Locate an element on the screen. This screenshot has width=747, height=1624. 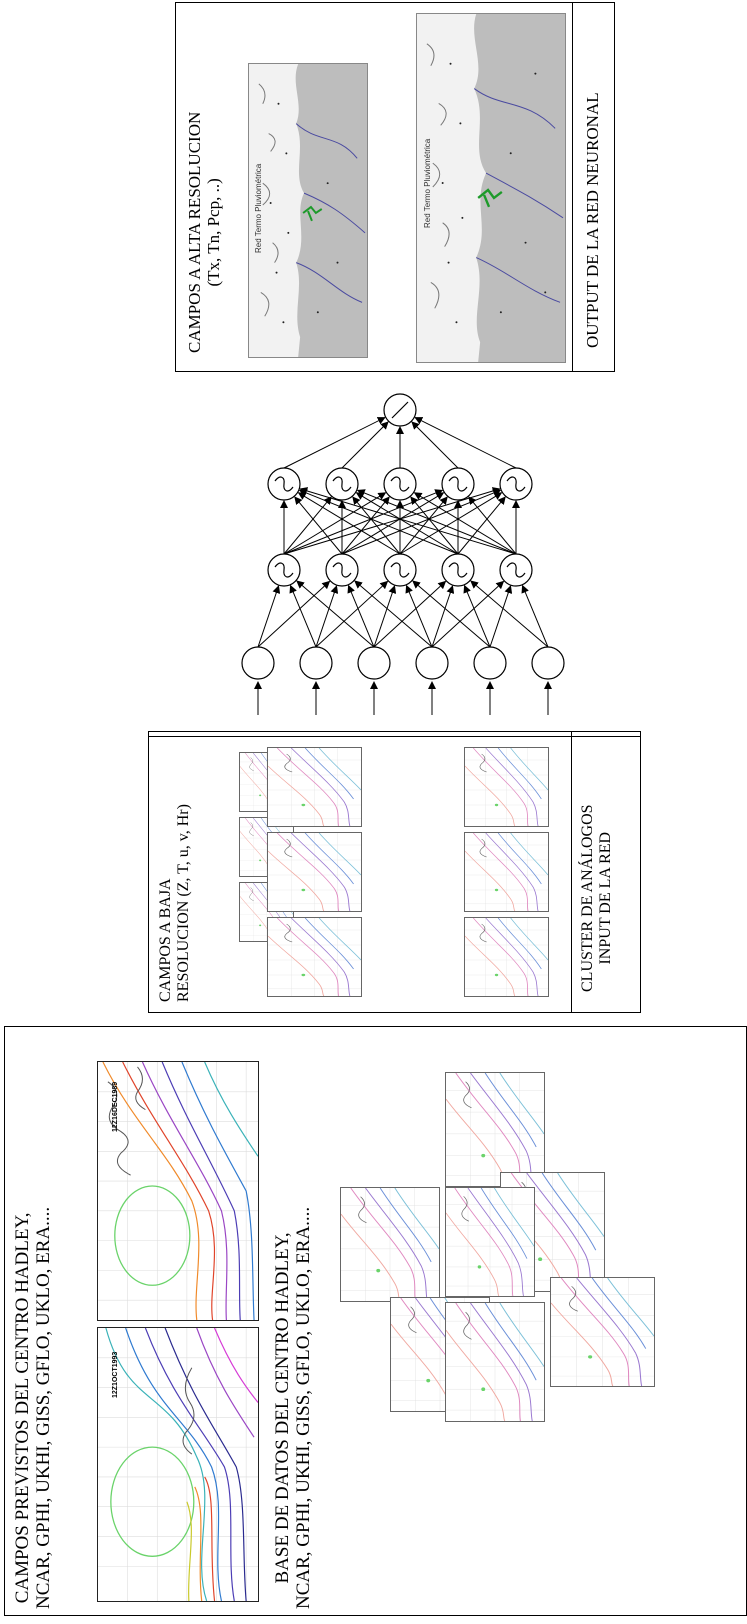
forecast-map-1-contours is located at coordinates (178, 1464).